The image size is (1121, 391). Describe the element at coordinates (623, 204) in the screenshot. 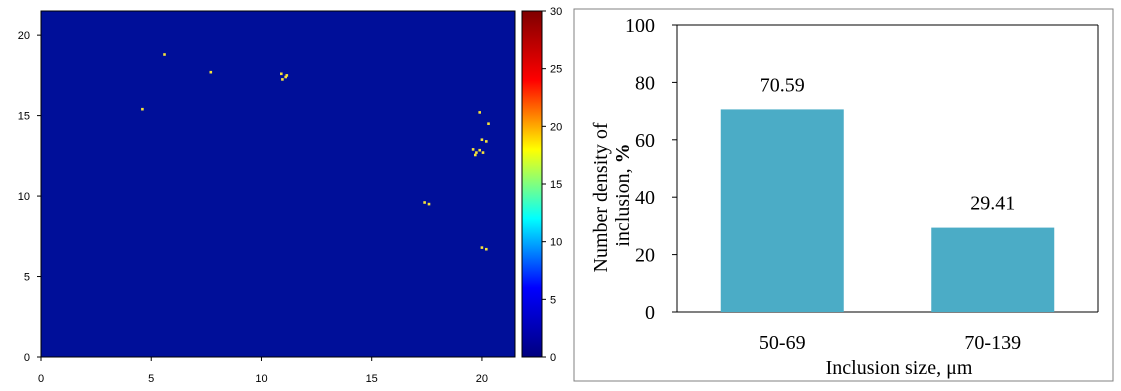

I see `y-axis-label-line2: inclusion,` at that location.